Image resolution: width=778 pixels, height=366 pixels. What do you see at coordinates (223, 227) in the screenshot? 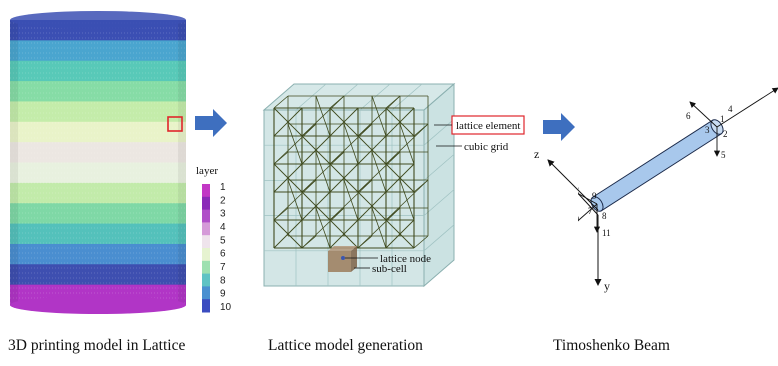
I see `legend-tick: 4` at bounding box center [223, 227].